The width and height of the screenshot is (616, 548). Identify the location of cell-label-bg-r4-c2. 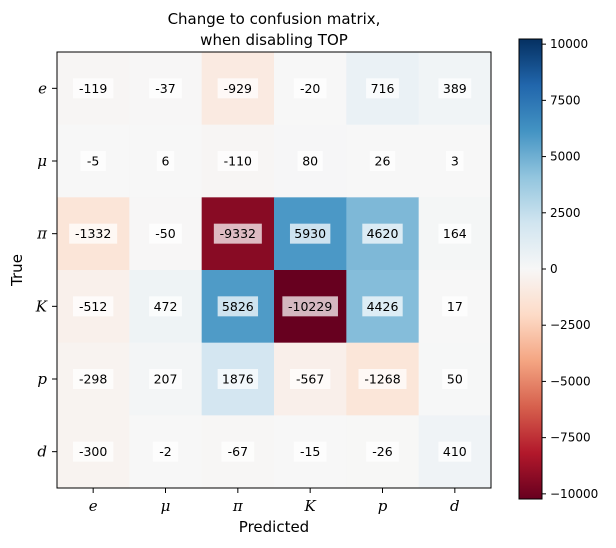
(238, 379).